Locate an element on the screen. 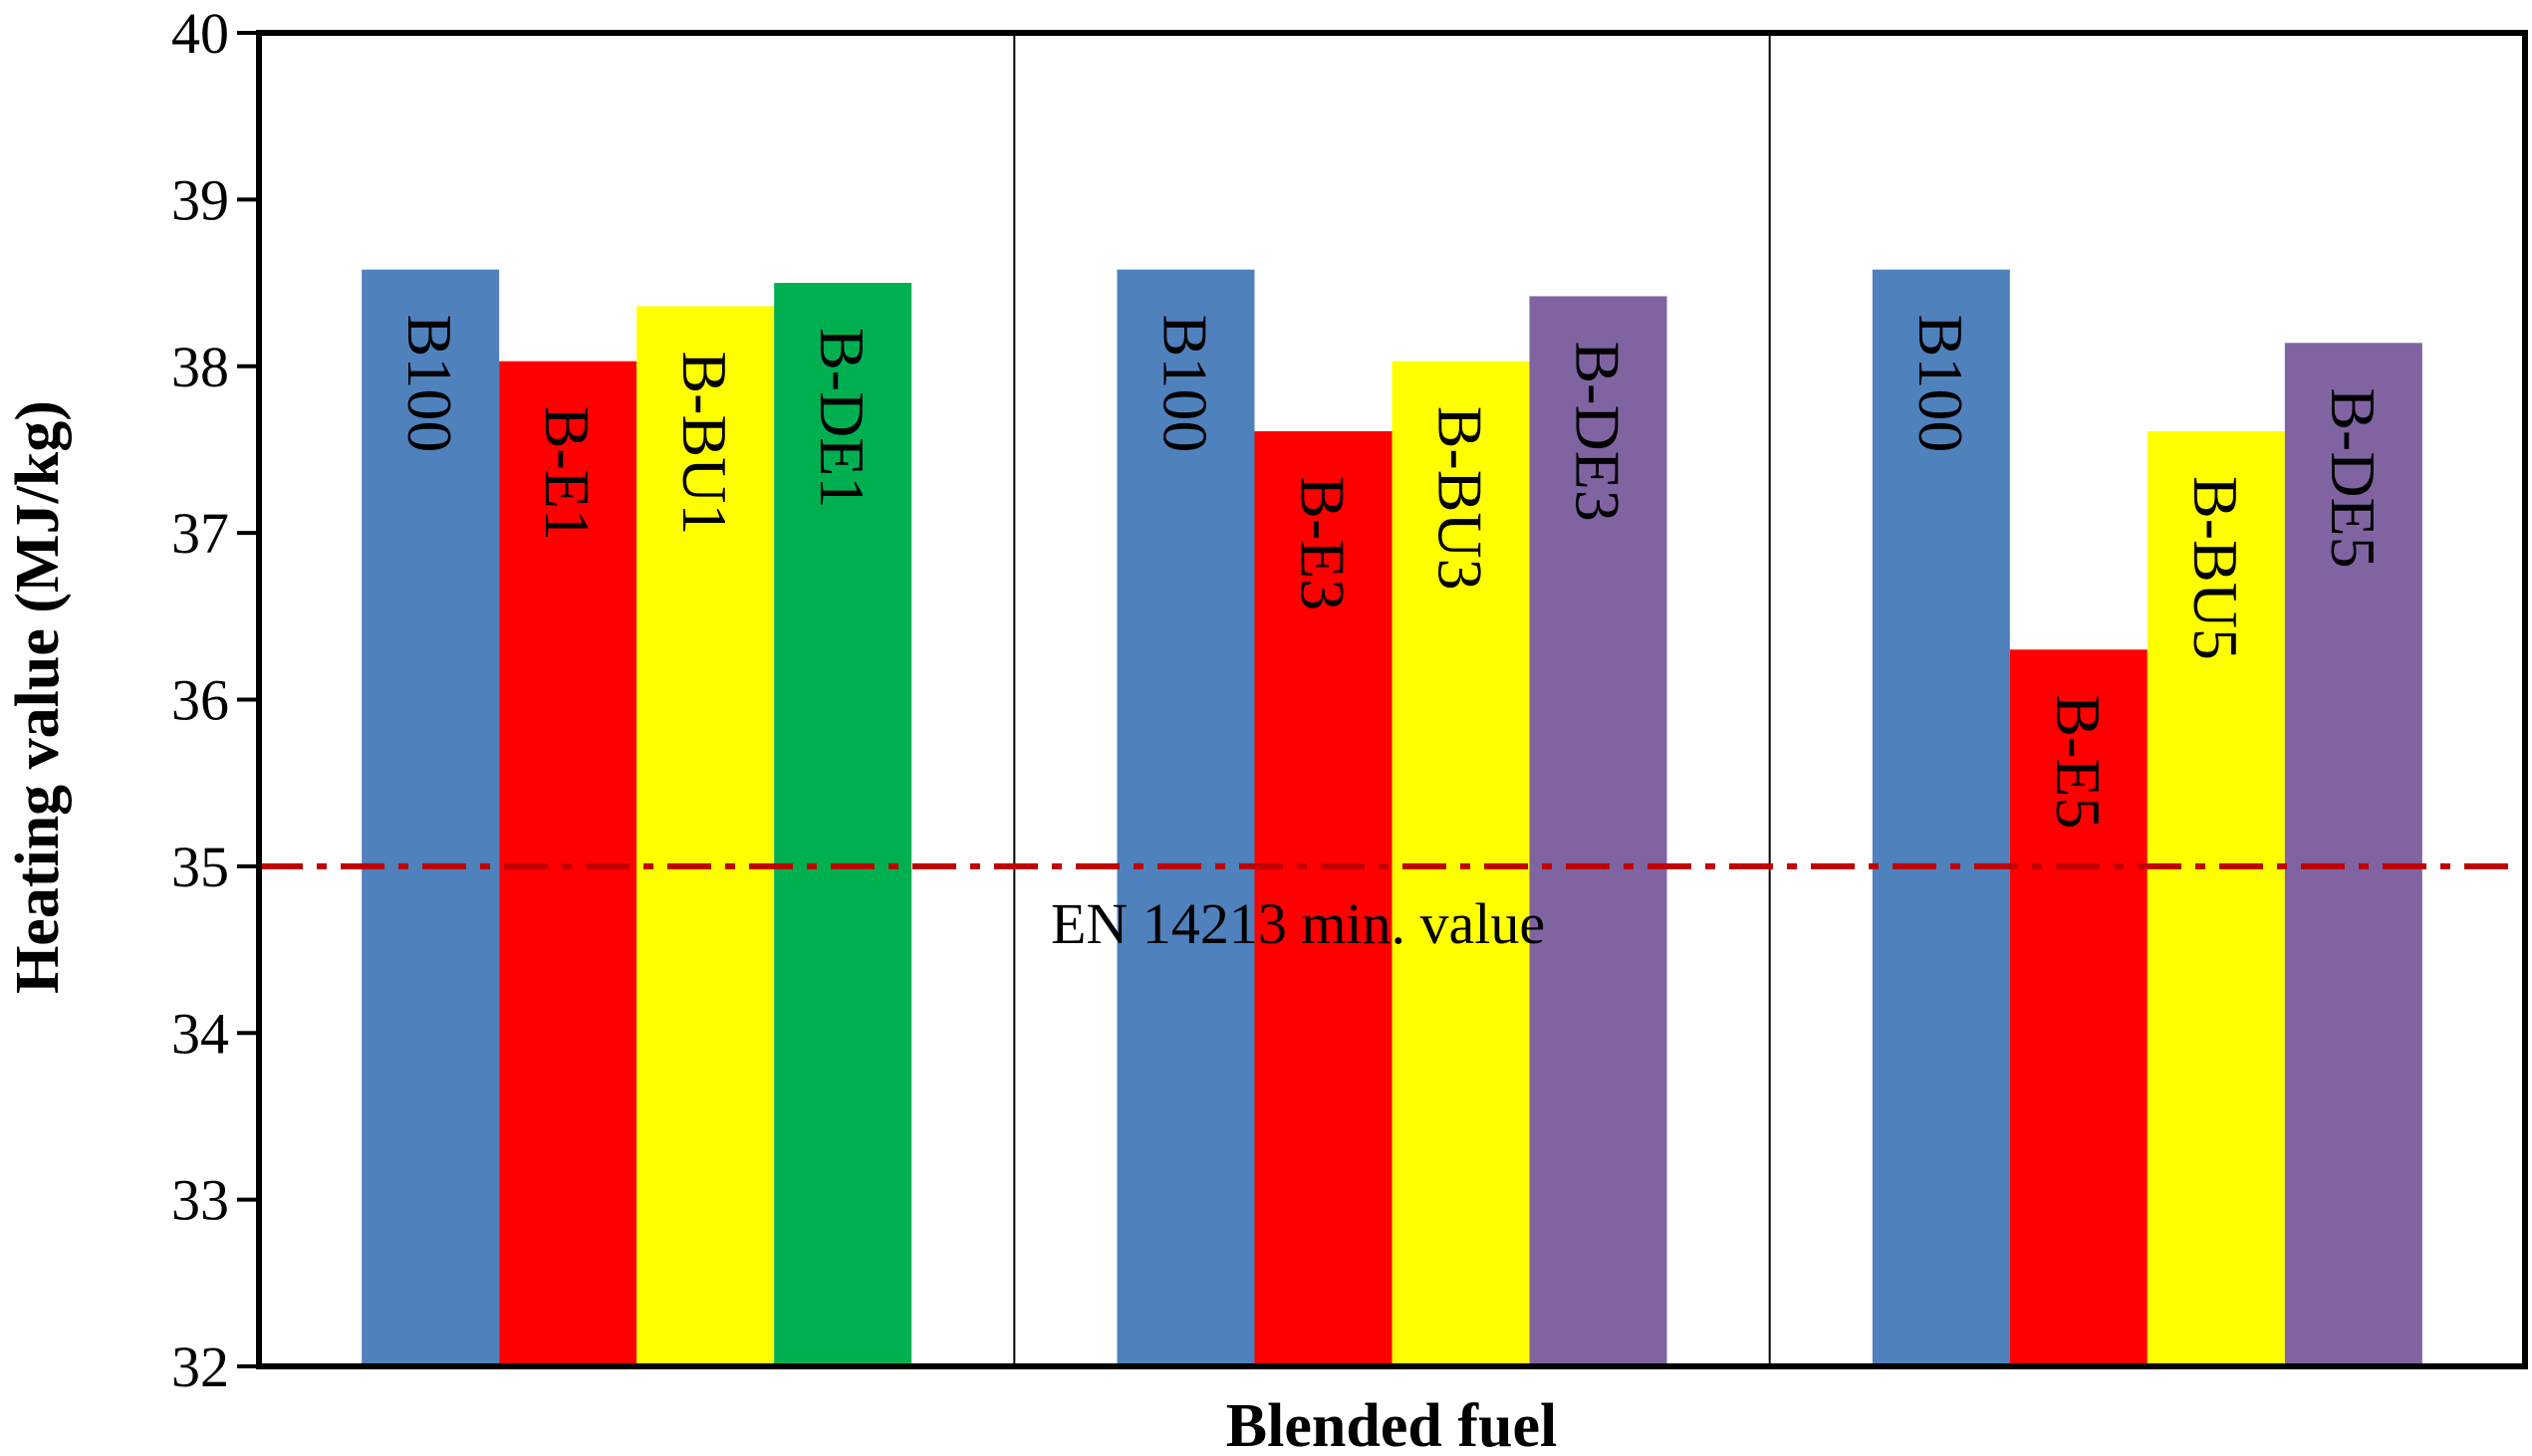  y-tick-label: 33 is located at coordinates (200, 1200).